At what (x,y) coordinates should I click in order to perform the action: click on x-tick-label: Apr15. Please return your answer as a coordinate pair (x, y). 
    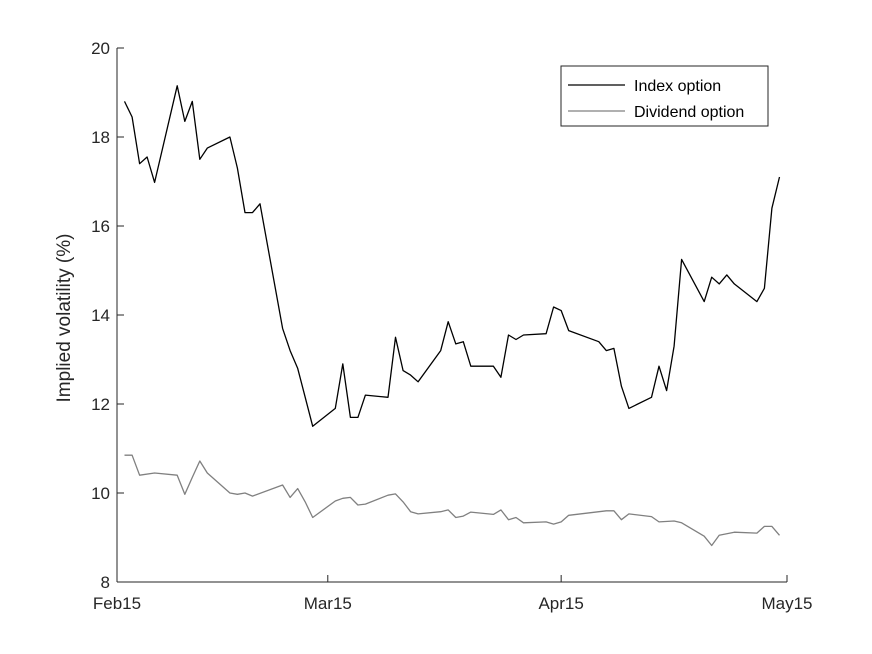
    Looking at the image, I should click on (560, 603).